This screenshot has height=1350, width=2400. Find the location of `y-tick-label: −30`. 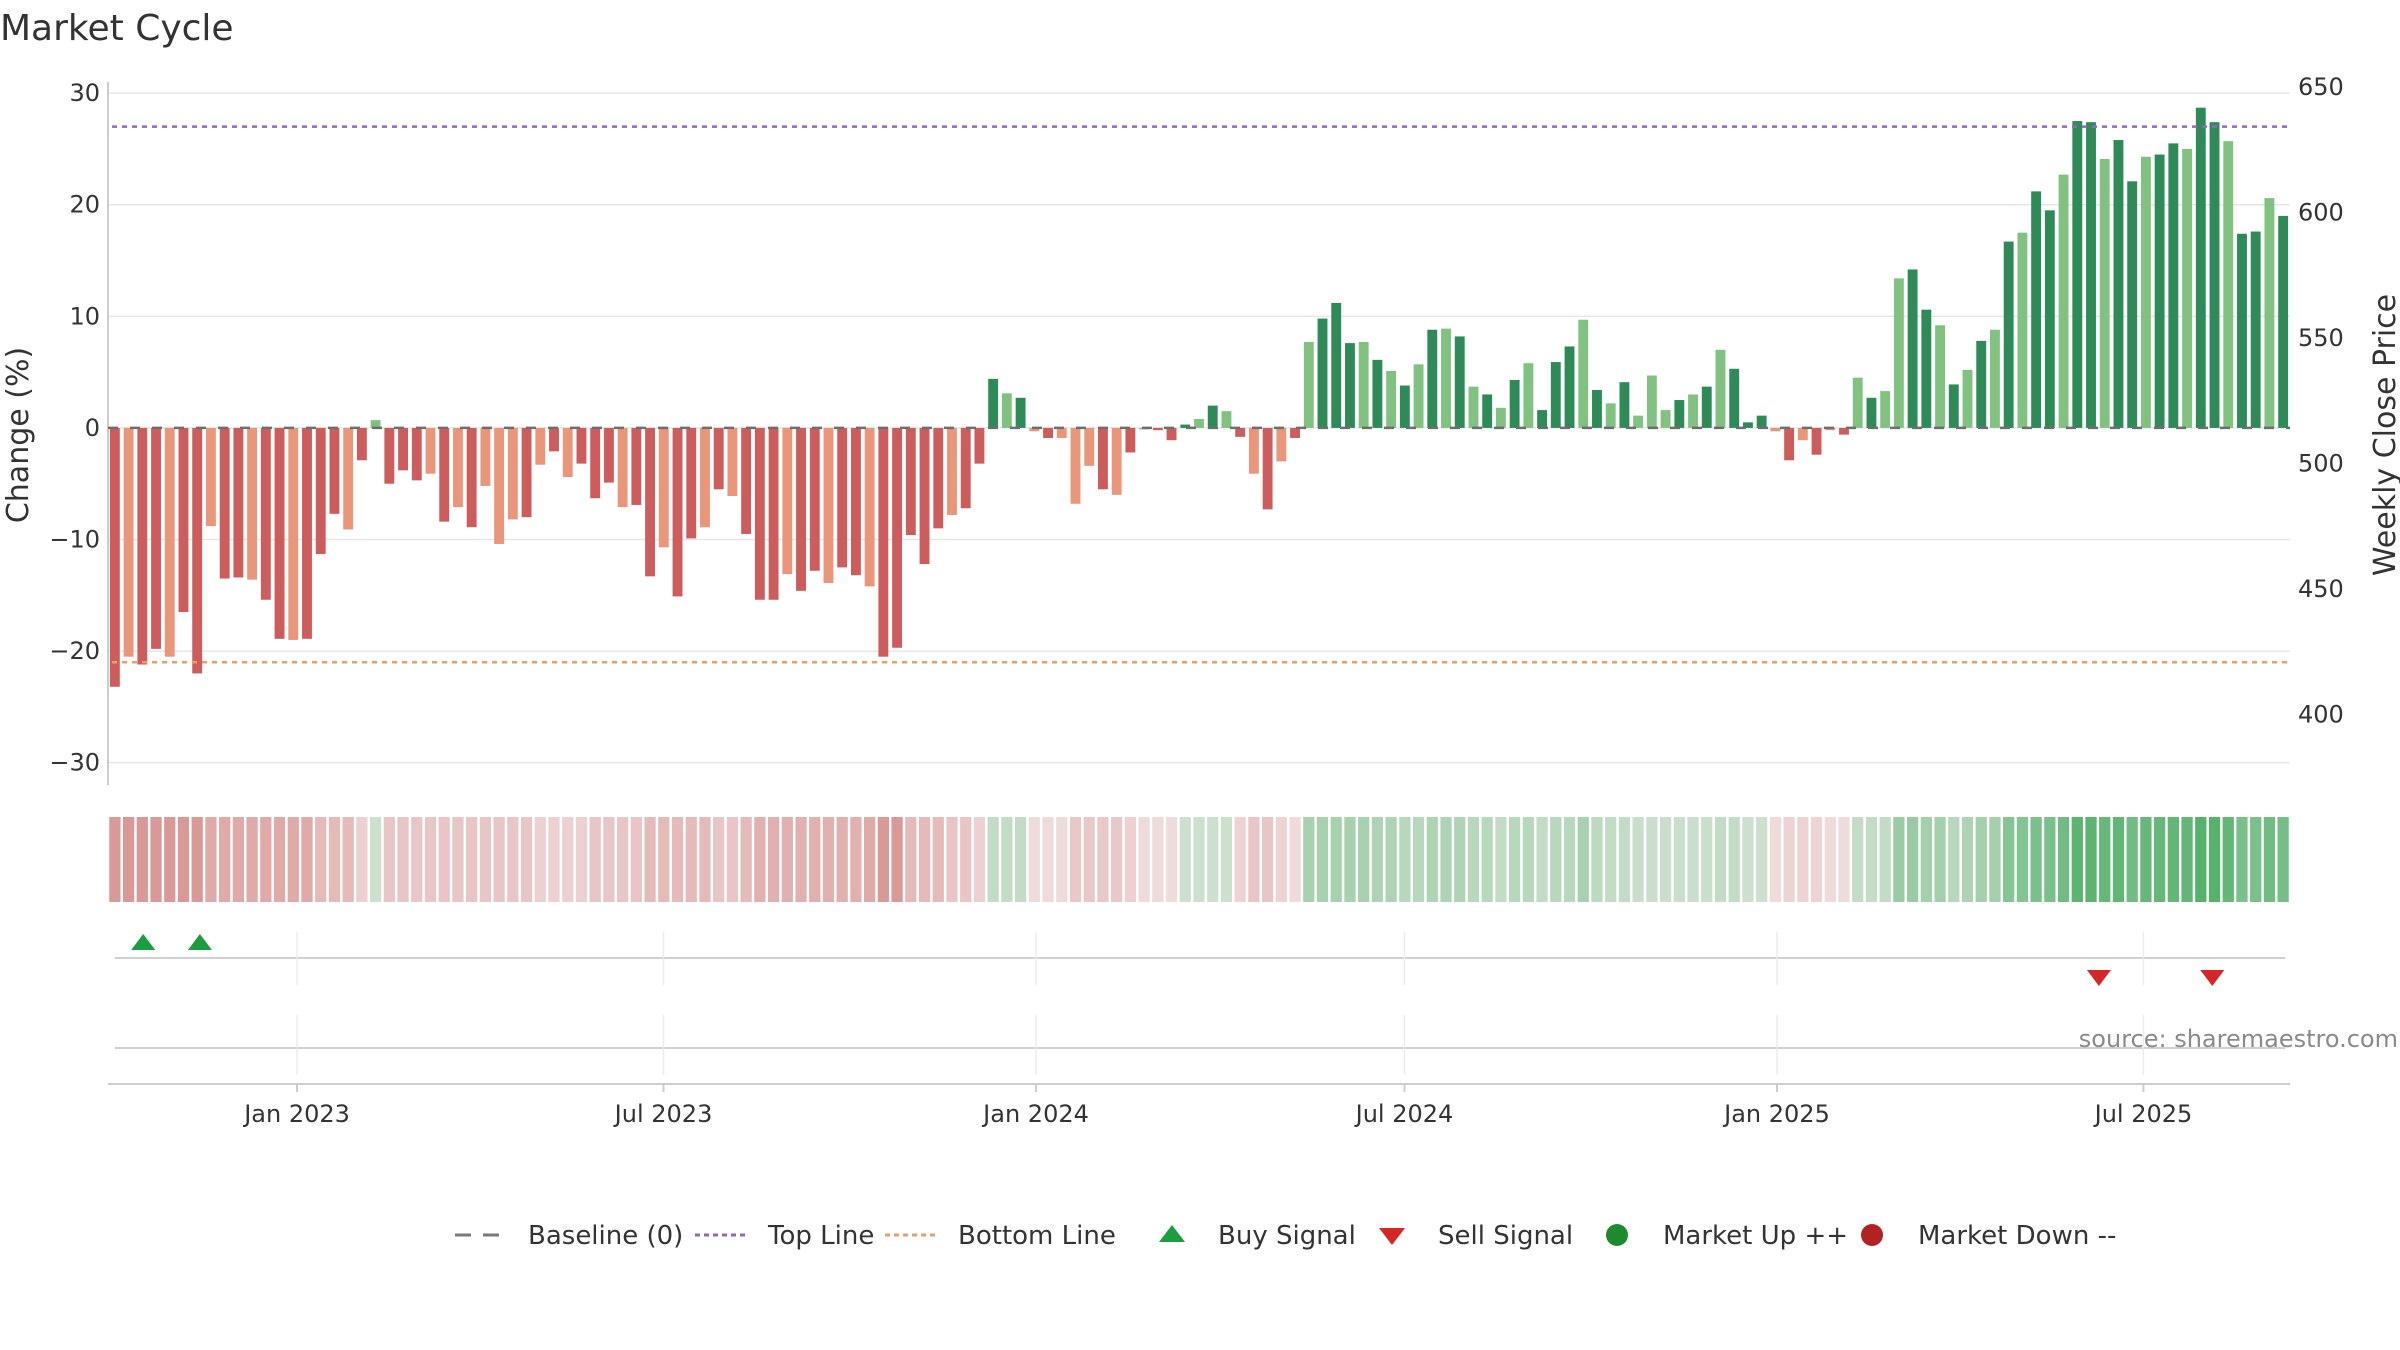

y-tick-label: −30 is located at coordinates (74, 763).